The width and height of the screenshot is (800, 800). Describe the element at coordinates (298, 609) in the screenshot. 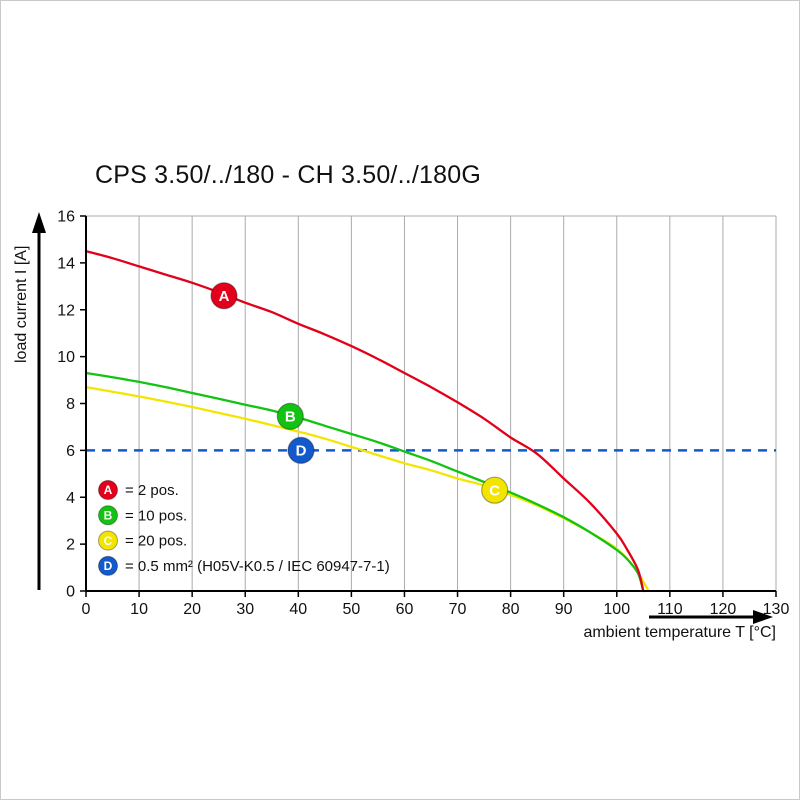

I see `x-tick-label: 40` at that location.